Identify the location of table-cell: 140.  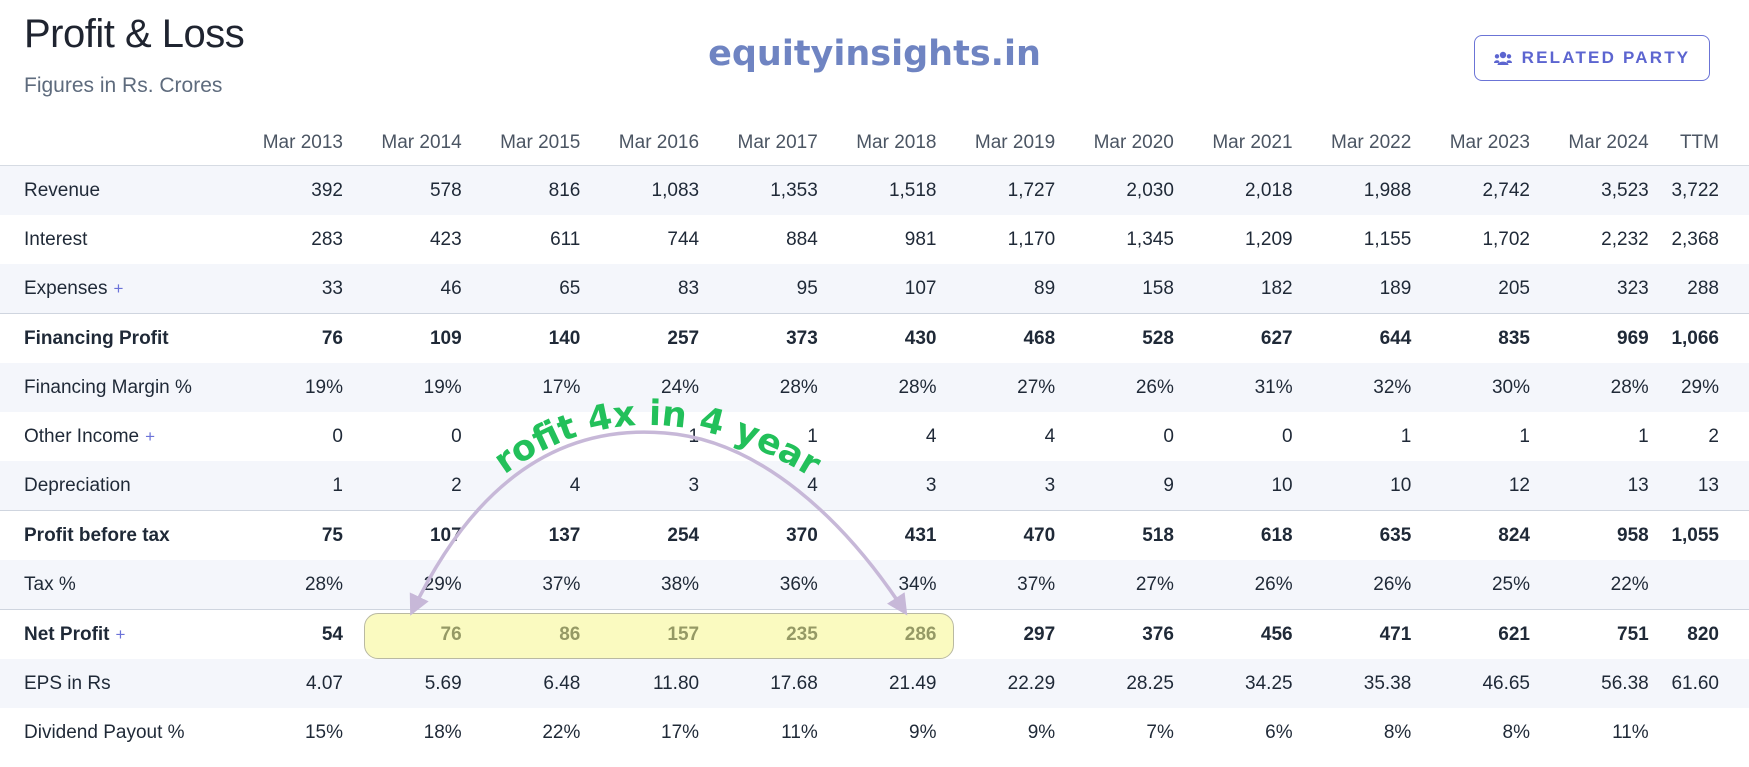
(527, 338).